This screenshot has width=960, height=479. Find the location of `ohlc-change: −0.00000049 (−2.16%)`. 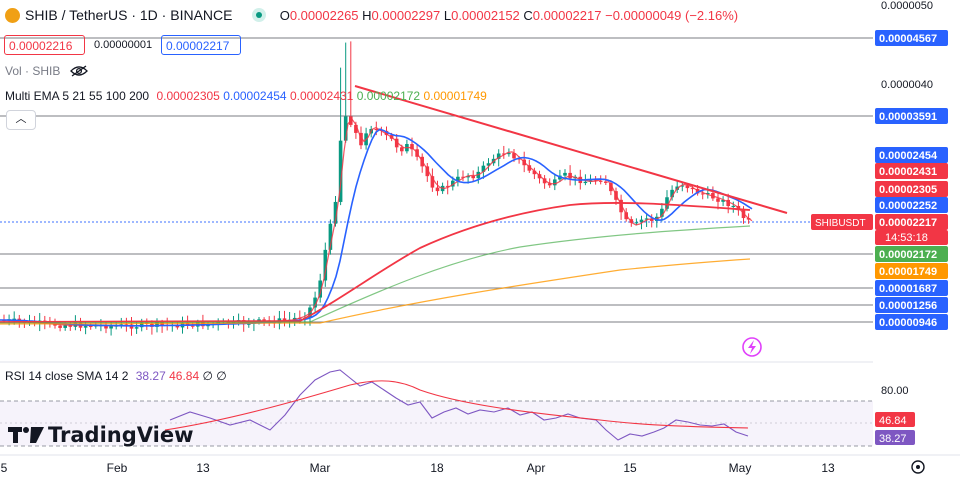

ohlc-change: −0.00000049 (−2.16%) is located at coordinates (672, 15).